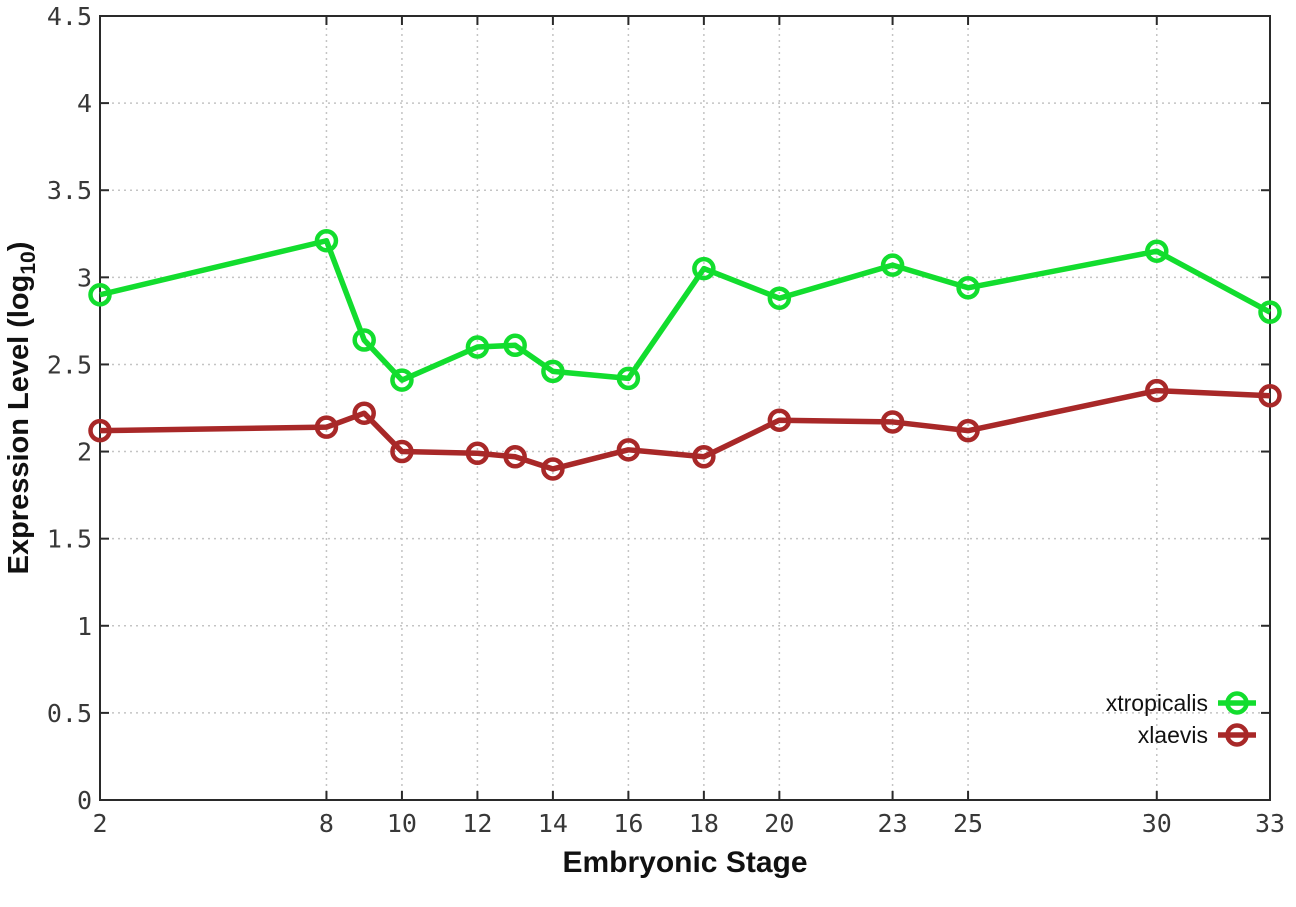  I want to click on x-tick-label: 18, so click(704, 823).